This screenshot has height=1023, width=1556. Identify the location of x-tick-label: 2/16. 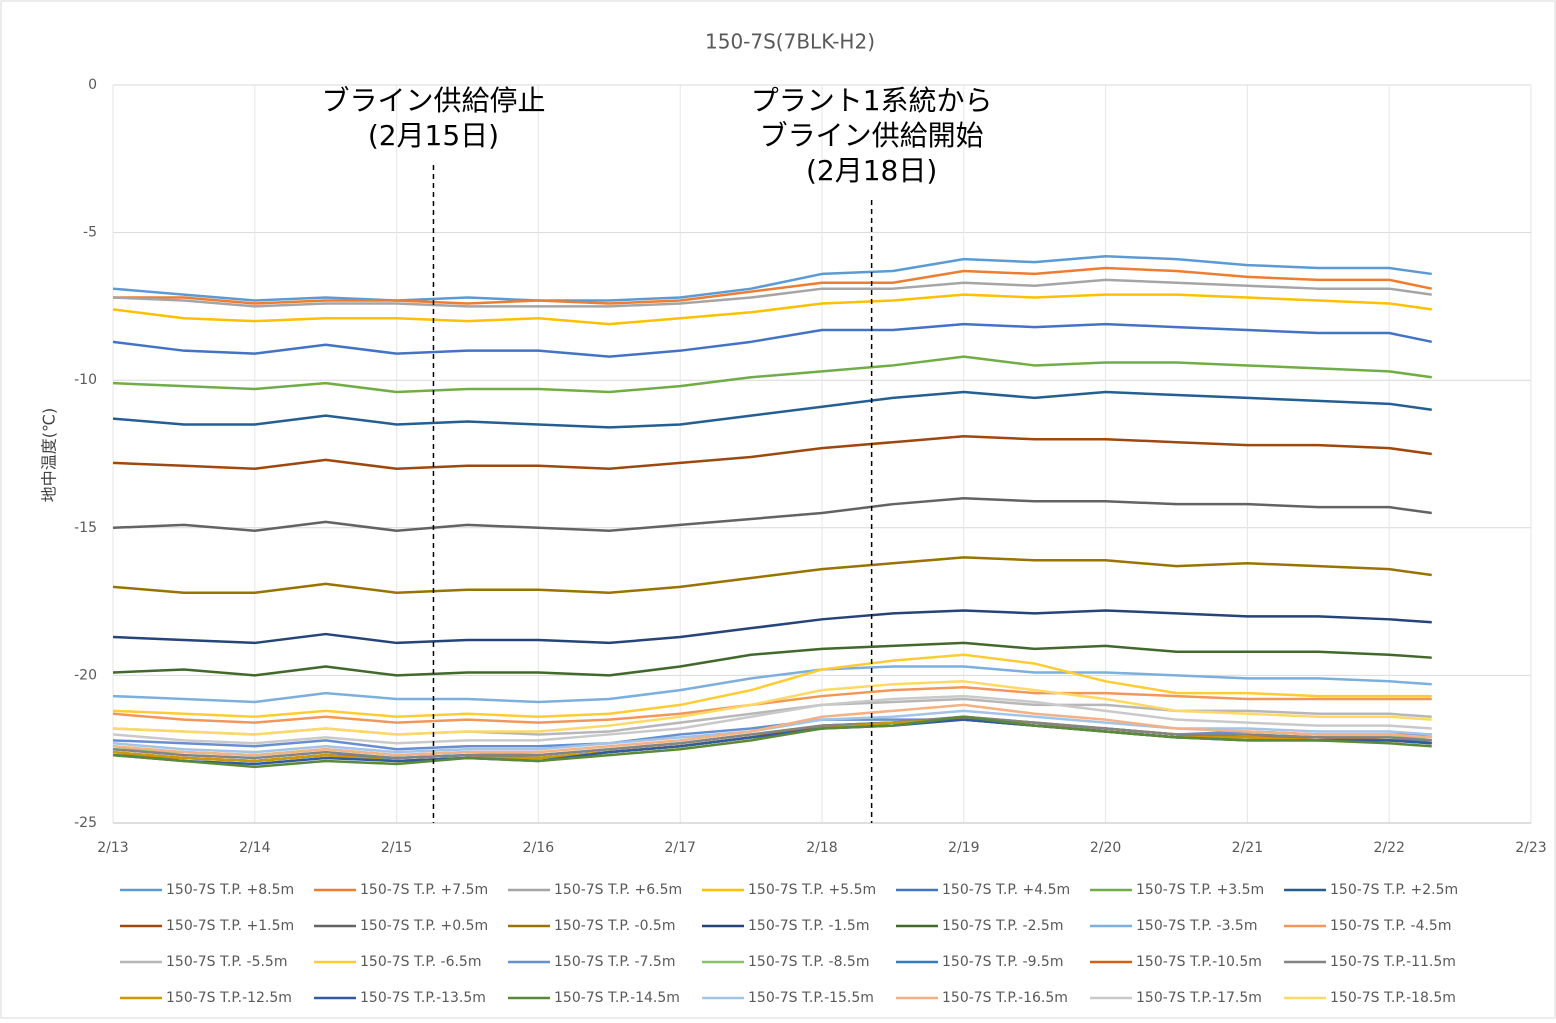
(539, 848).